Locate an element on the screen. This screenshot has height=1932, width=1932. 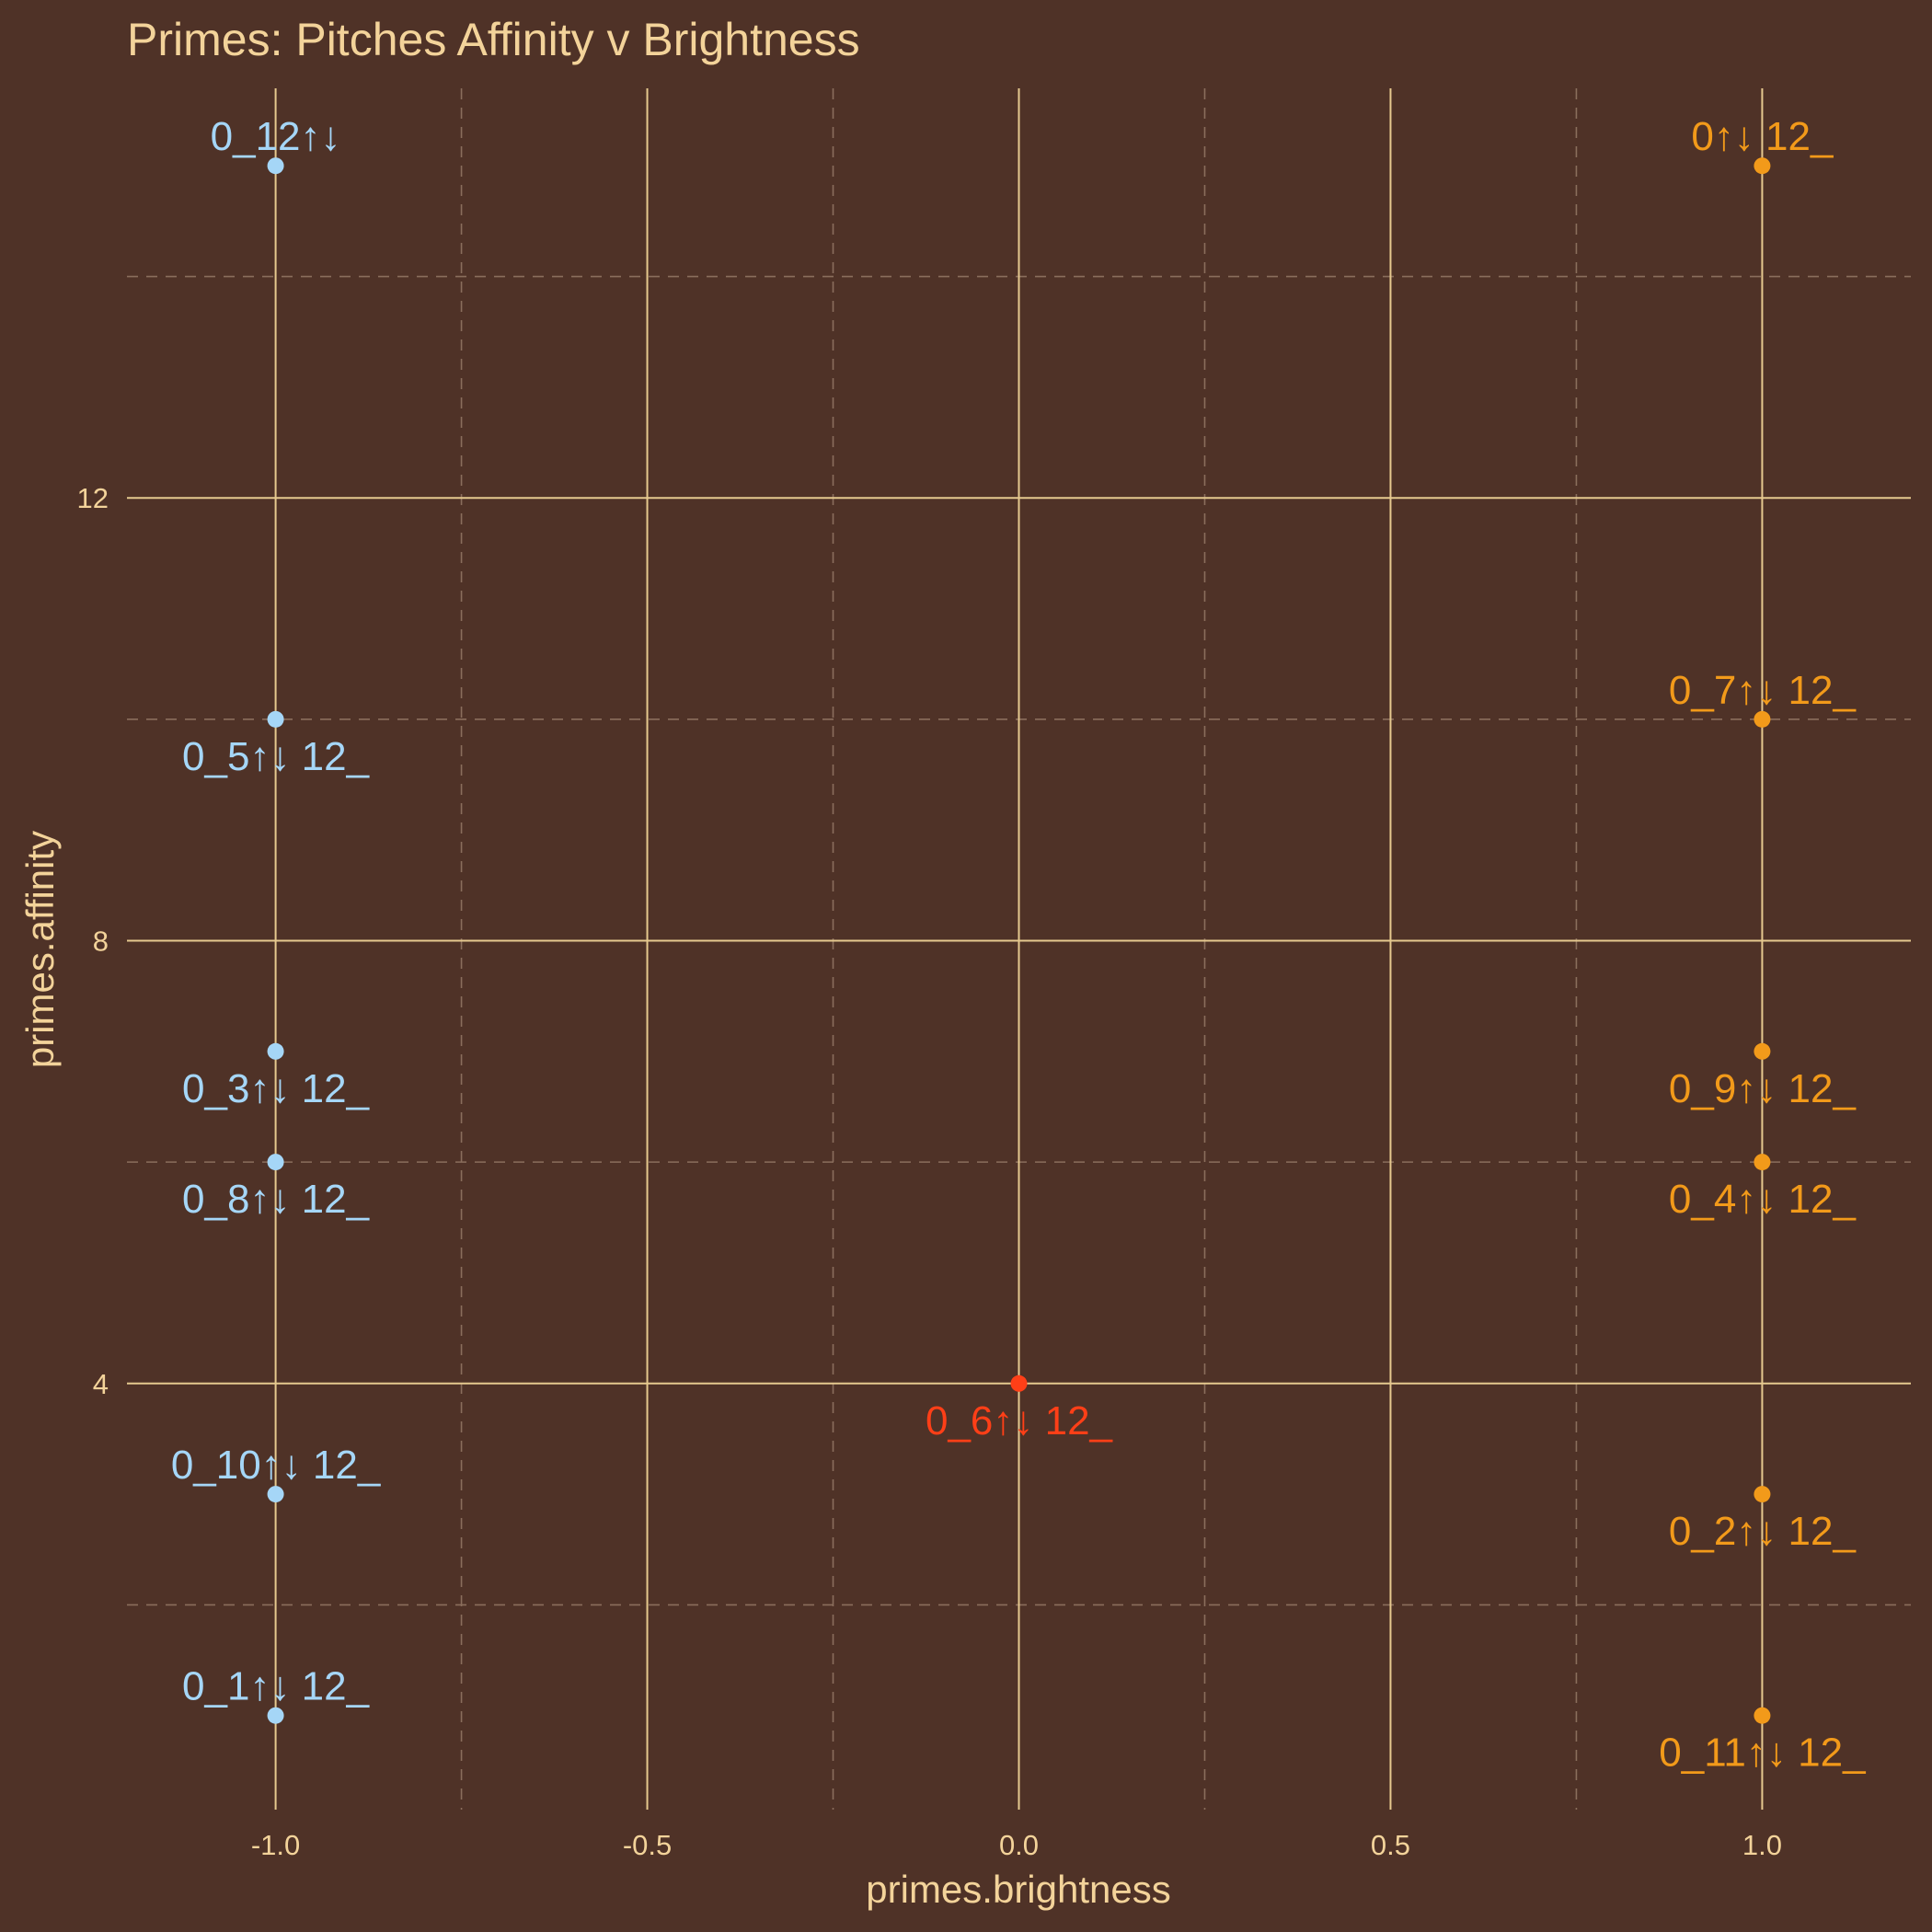
point-label: 0_12↑↓ is located at coordinates (276, 136).